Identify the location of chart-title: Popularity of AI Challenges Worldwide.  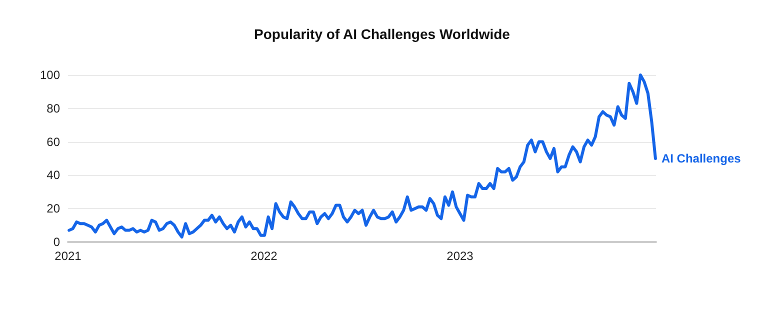
(382, 34).